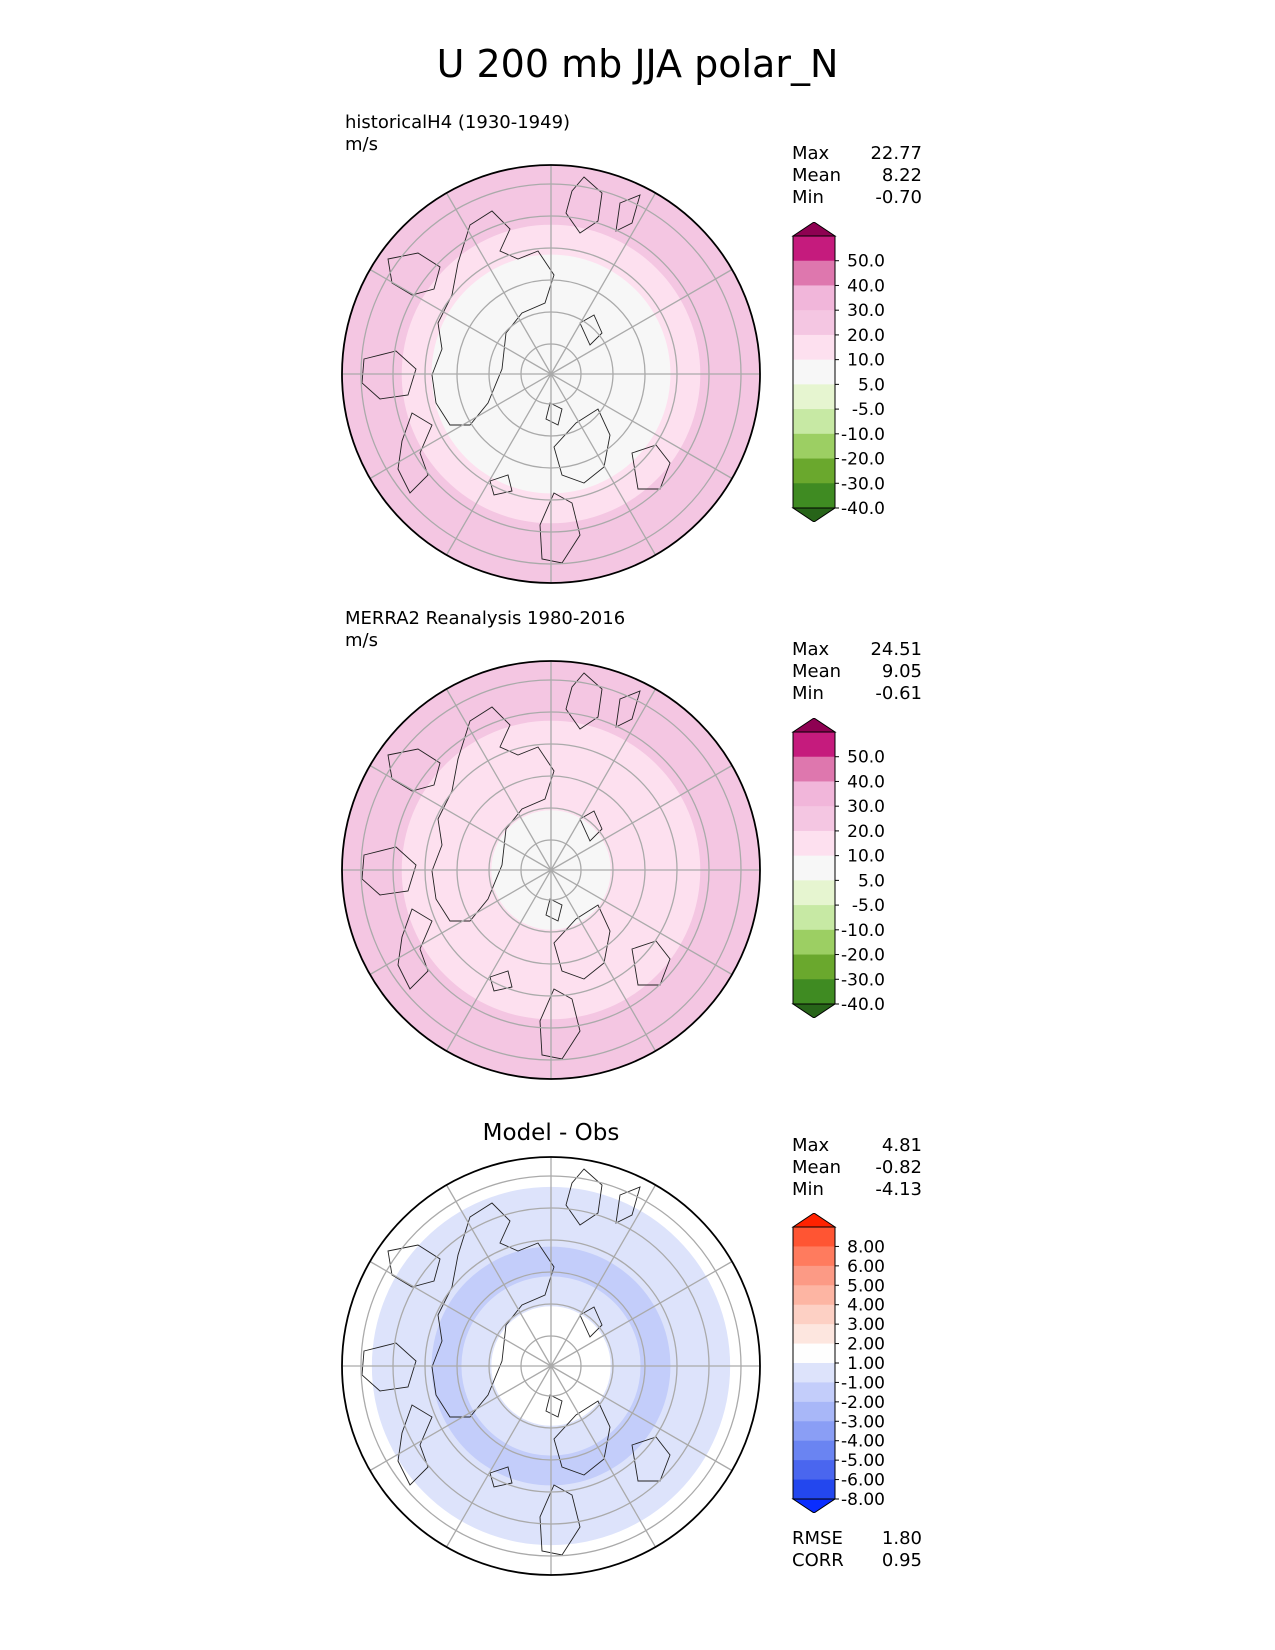 The width and height of the screenshot is (1275, 1650). I want to click on stat-mean-value: 8.22, so click(901, 175).